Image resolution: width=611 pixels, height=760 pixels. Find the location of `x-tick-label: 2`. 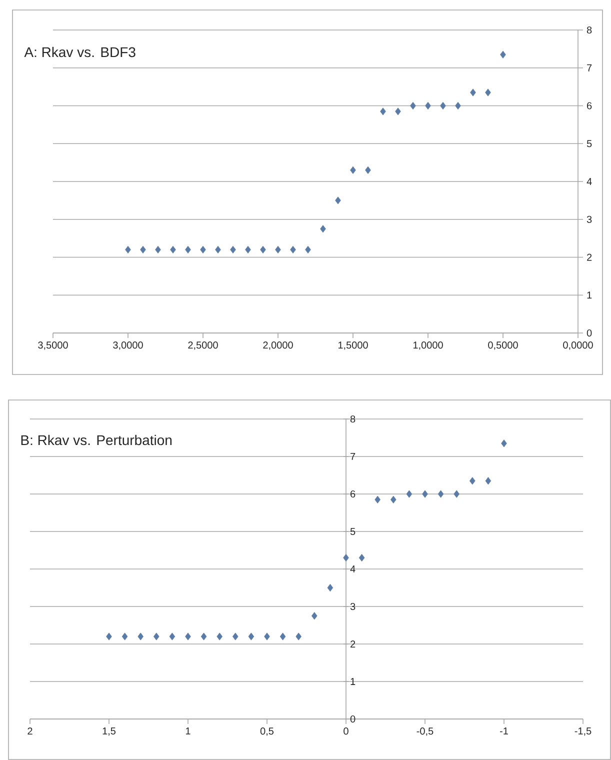

x-tick-label: 2 is located at coordinates (30, 731).